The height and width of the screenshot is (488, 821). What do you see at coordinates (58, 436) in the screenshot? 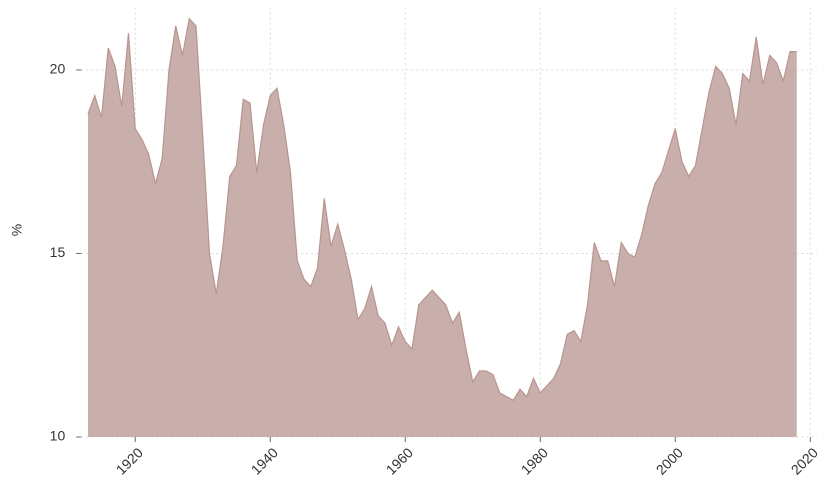
I see `y-tick-label: 10` at bounding box center [58, 436].